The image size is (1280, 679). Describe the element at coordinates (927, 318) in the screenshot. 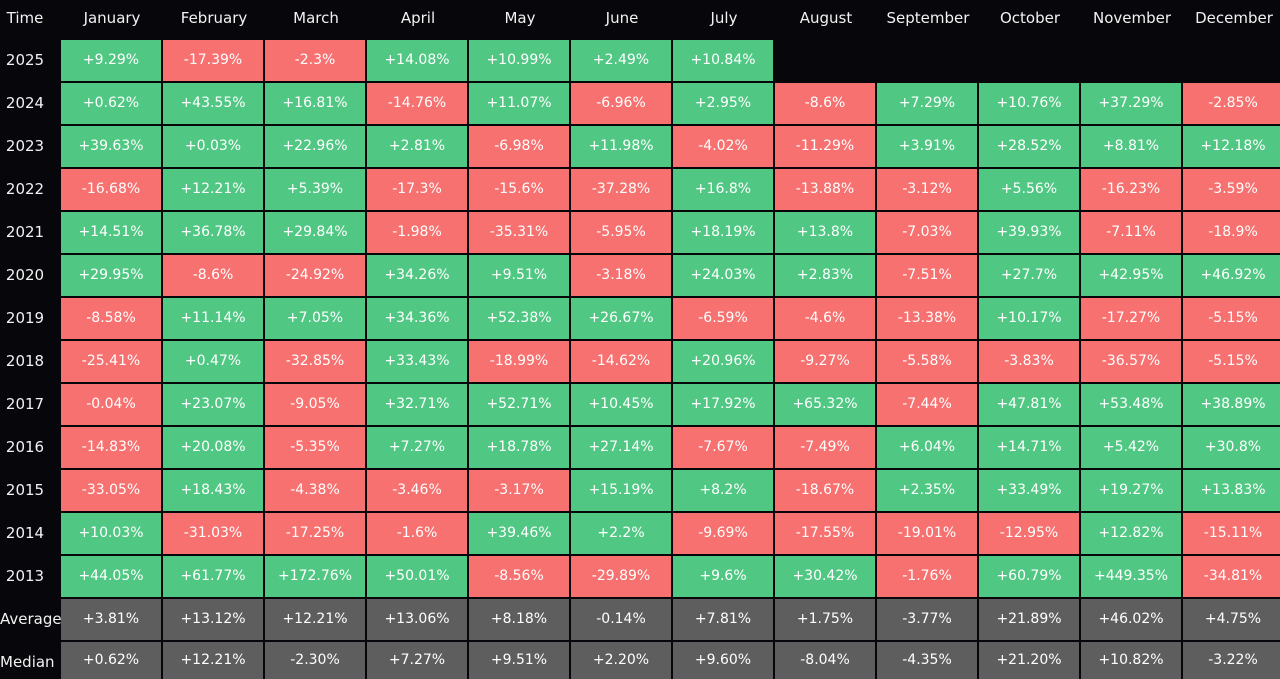

I see `return-cell: -13.38%` at that location.